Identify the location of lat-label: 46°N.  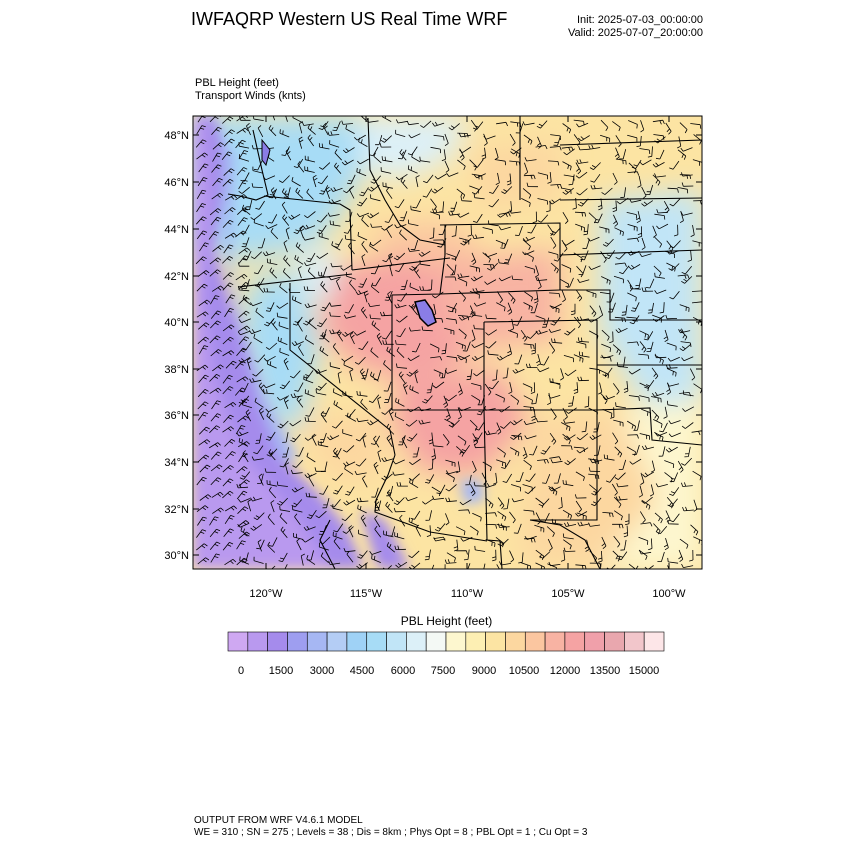
(176, 183).